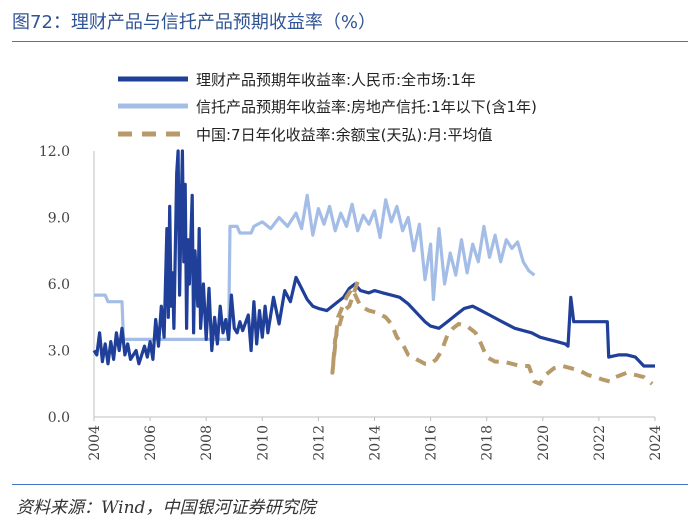  I want to click on x-tick-label: 2004, so click(95, 443).